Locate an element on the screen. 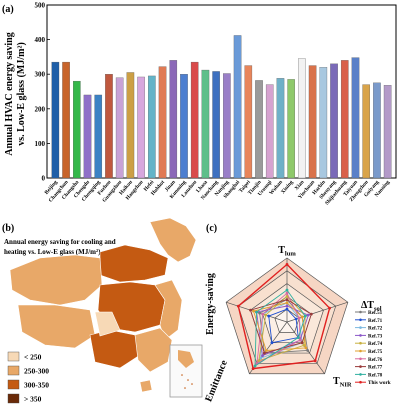  panel-c-label: (c) is located at coordinates (211, 228).